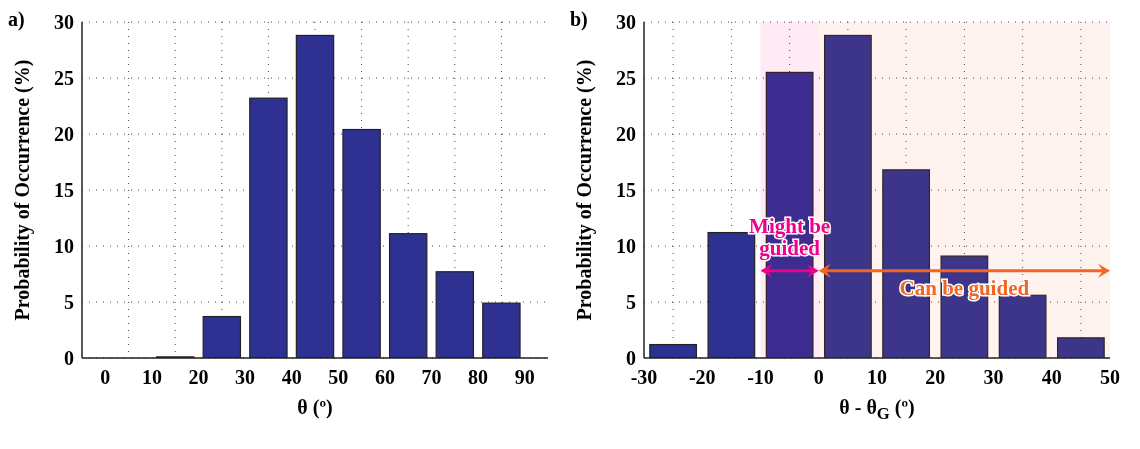 The width and height of the screenshot is (1140, 449). I want to click on chart-title: b), so click(579, 19).